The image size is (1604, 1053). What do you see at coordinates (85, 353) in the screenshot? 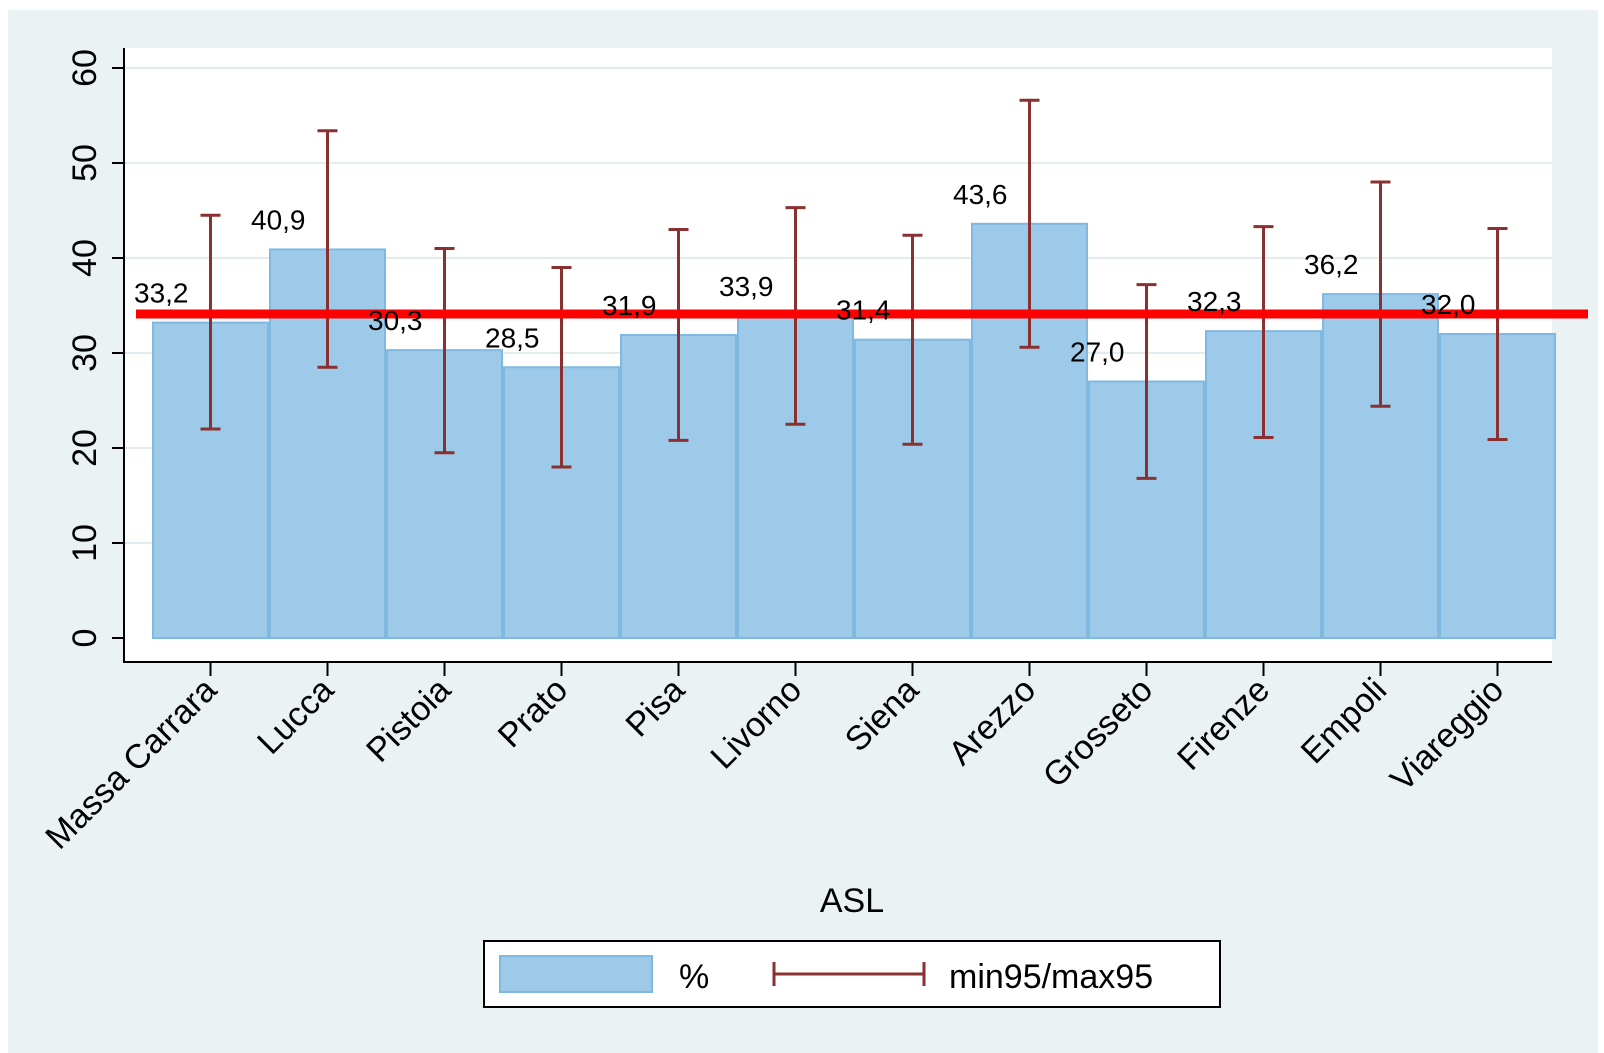
I see `y-tick-label-30: 30` at bounding box center [85, 353].